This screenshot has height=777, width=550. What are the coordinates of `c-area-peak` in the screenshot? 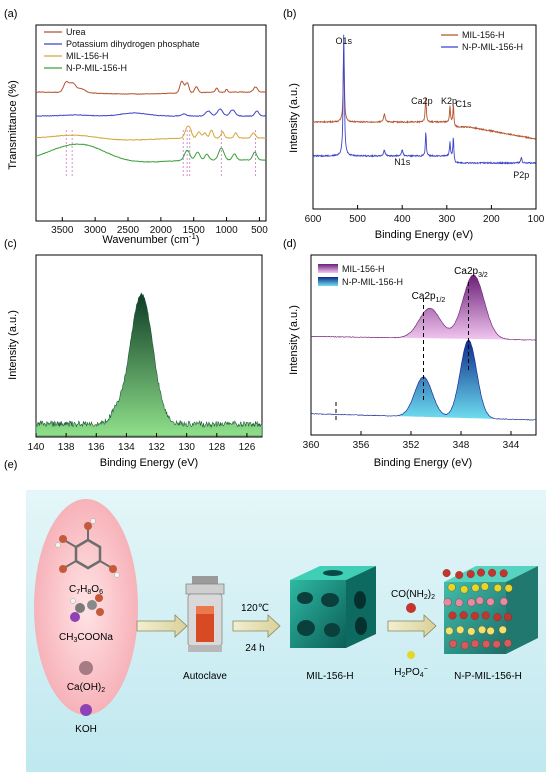 It's located at (149, 364).